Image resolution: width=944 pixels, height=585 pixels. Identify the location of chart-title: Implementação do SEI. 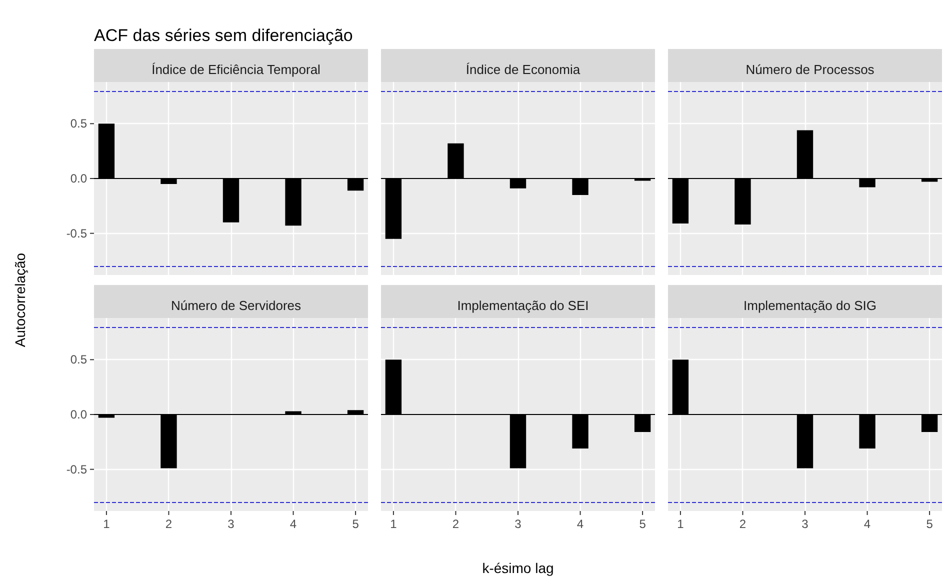
(523, 305).